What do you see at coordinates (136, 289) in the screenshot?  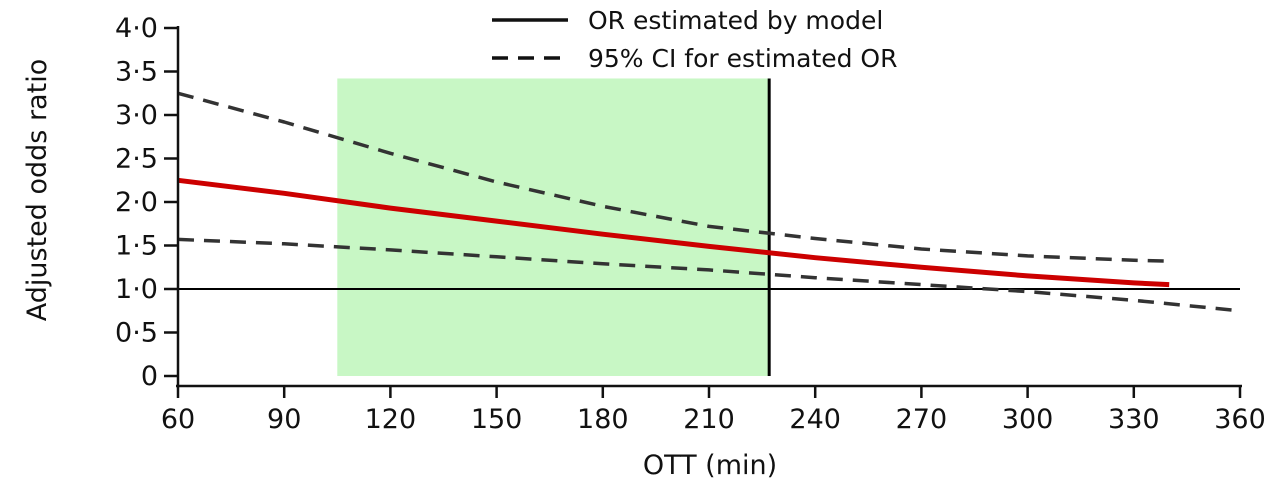 I see `y-tick-label: 1·0` at bounding box center [136, 289].